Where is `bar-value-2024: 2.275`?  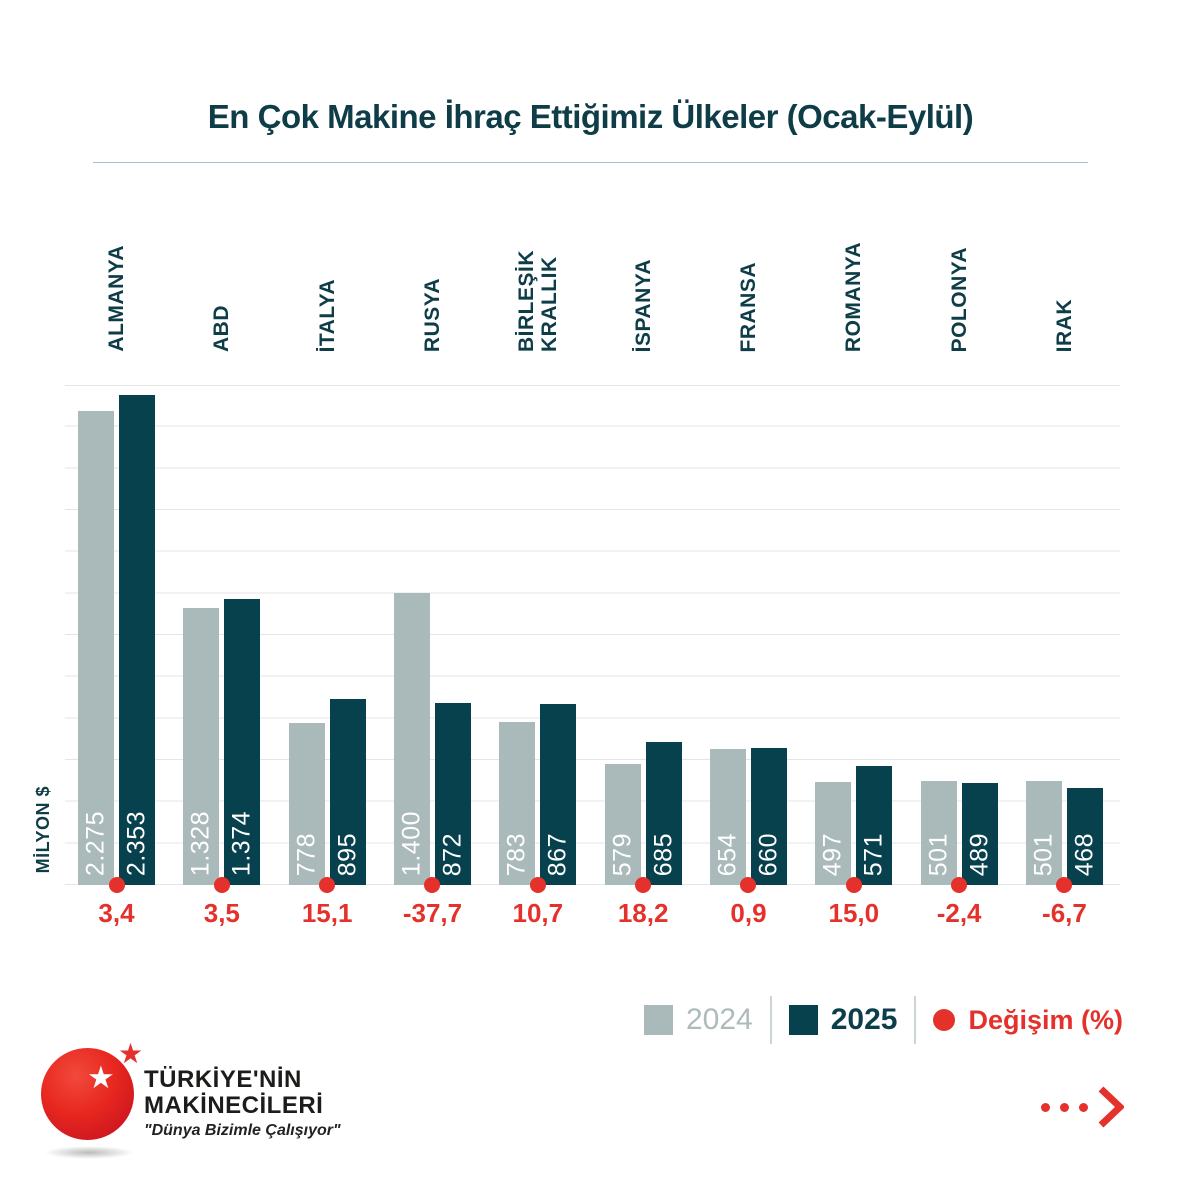
bar-value-2024: 2.275 is located at coordinates (95, 843).